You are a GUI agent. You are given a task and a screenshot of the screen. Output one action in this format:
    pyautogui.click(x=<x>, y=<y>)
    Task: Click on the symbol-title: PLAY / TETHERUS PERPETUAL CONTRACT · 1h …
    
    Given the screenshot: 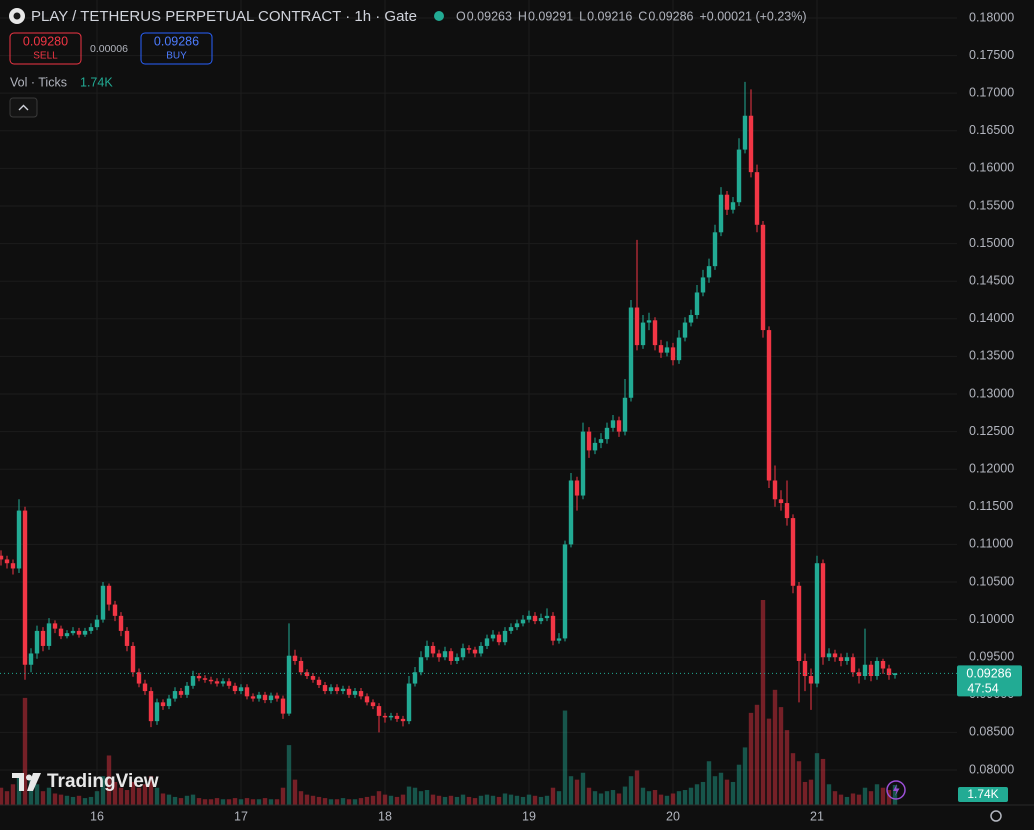 What is the action you would take?
    pyautogui.click(x=224, y=16)
    